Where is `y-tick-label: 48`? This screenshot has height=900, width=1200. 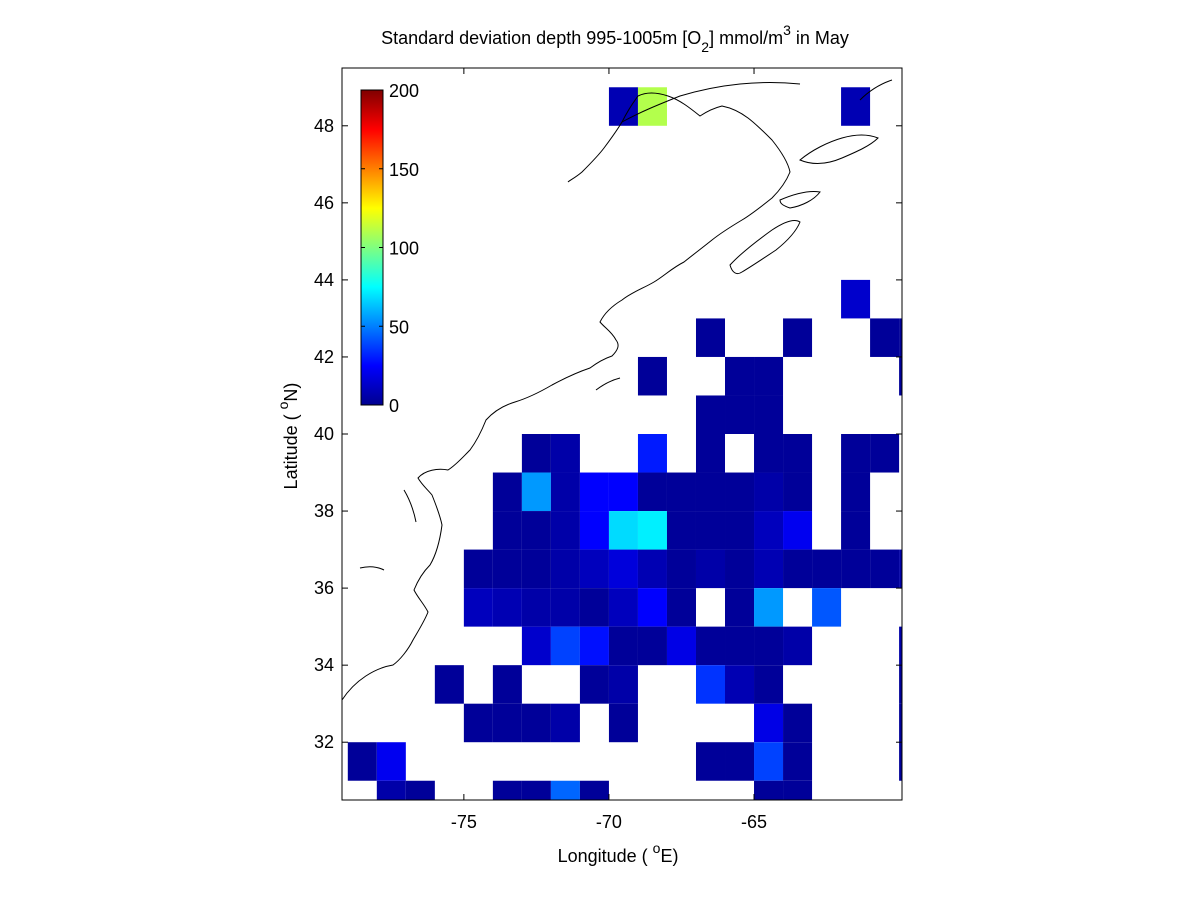 y-tick-label: 48 is located at coordinates (324, 126).